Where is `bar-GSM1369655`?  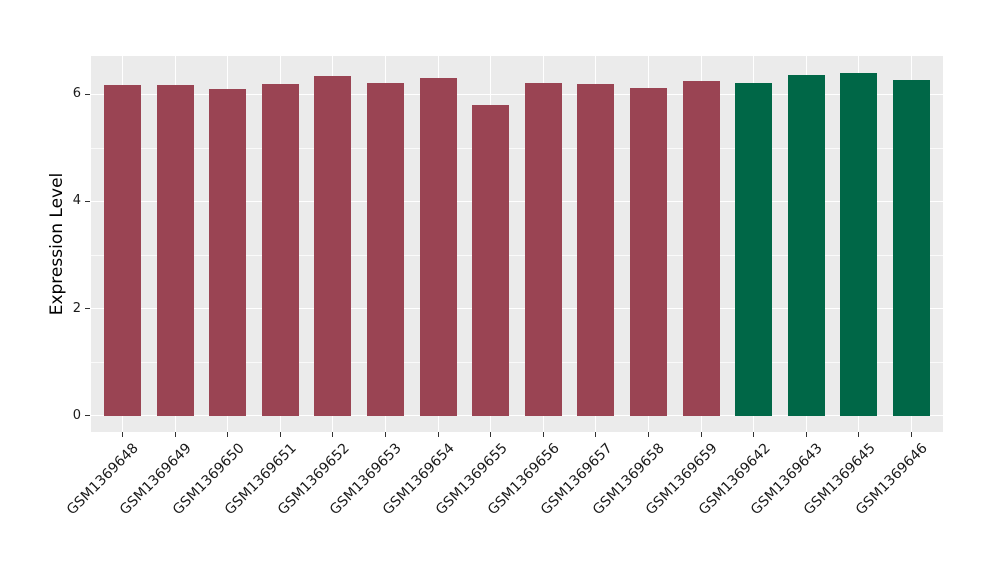 bar-GSM1369655 is located at coordinates (491, 260).